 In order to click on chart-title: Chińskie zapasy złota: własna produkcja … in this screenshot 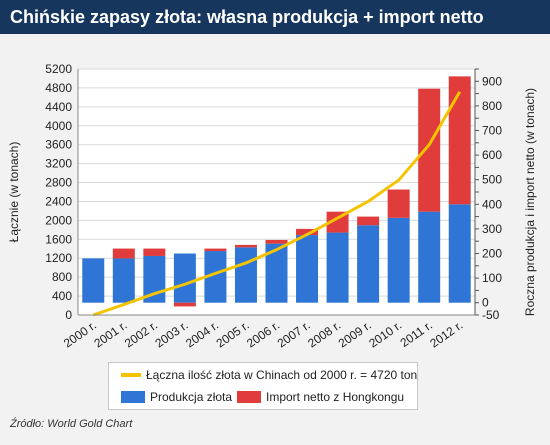, I will do `click(275, 17)`.